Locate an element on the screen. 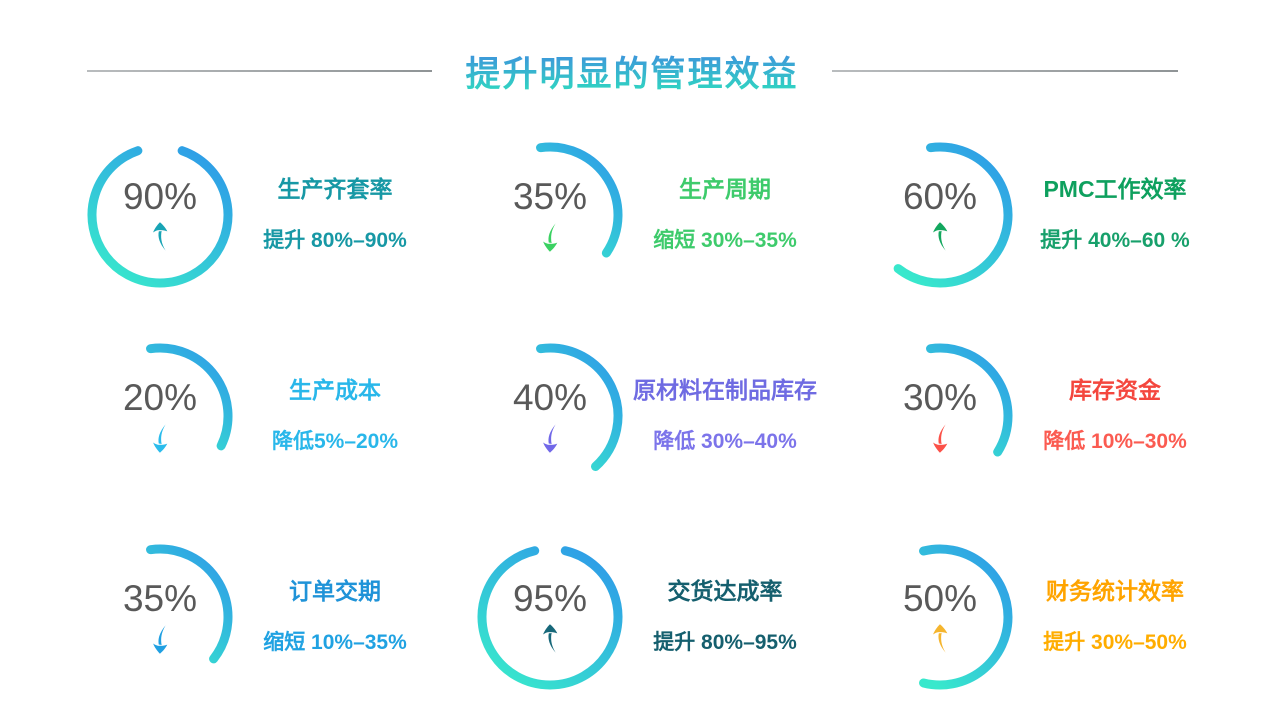 This screenshot has width=1264, height=717. metric-card: 30% 库存资金 降低 10%–30% is located at coordinates (1060, 415).